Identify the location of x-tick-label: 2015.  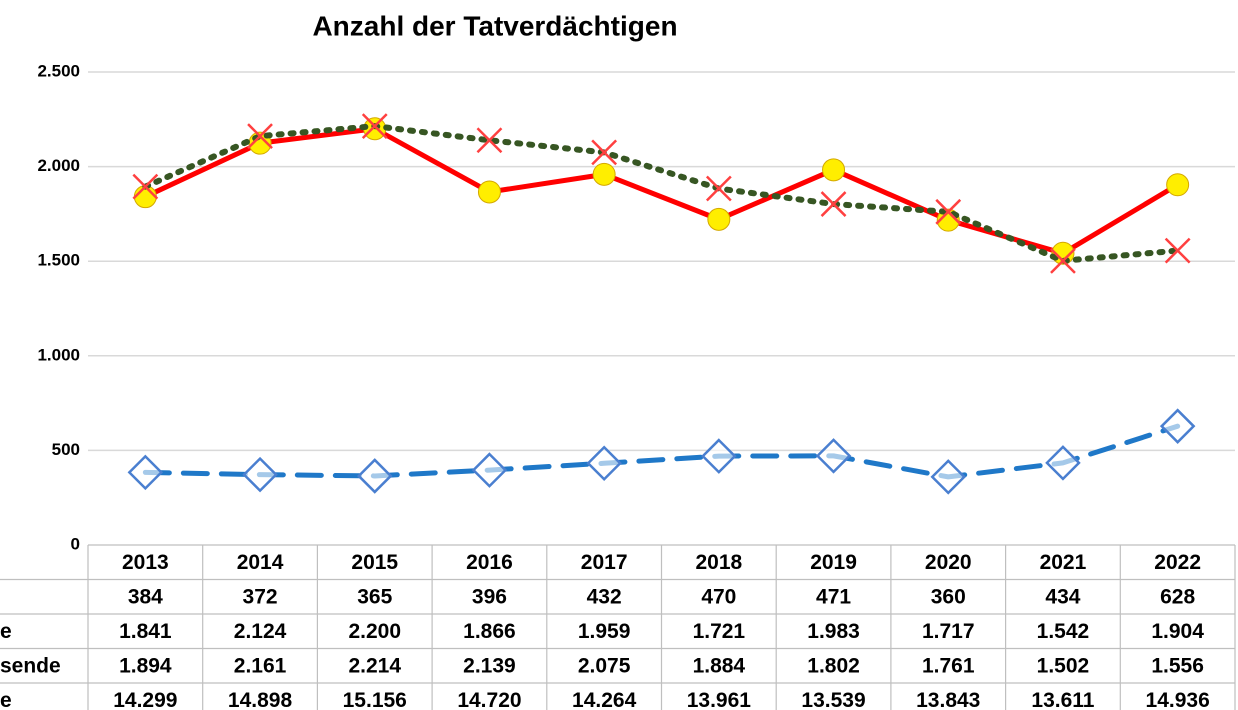
(374, 562).